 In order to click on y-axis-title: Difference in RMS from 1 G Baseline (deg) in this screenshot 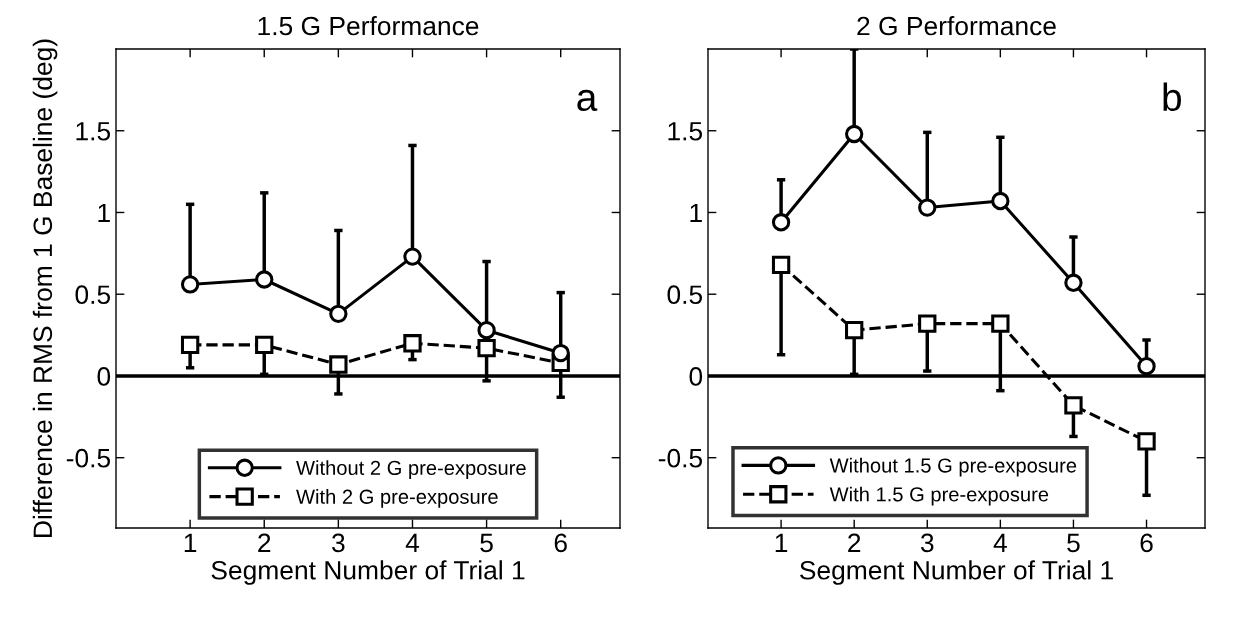, I will do `click(45, 288)`.